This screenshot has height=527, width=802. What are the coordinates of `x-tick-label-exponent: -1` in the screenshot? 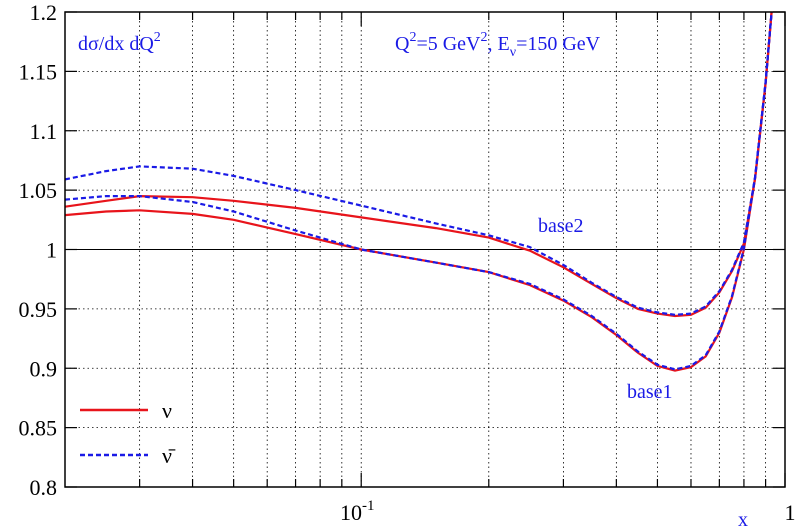 It's located at (368, 506).